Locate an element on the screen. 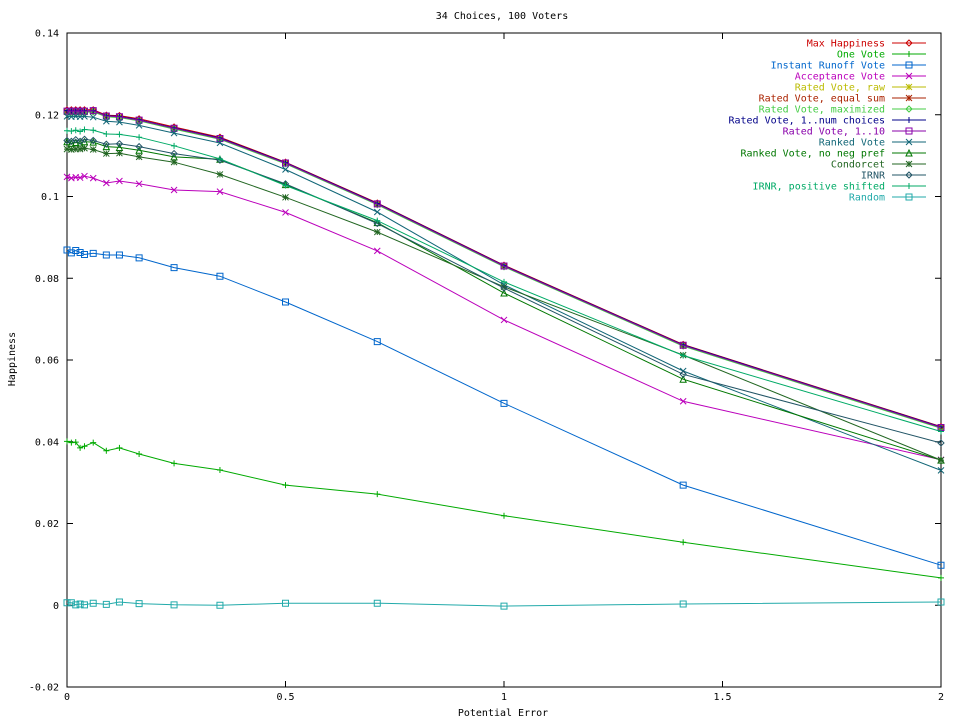  y-tick-label: 0.04 is located at coordinates (47, 442).